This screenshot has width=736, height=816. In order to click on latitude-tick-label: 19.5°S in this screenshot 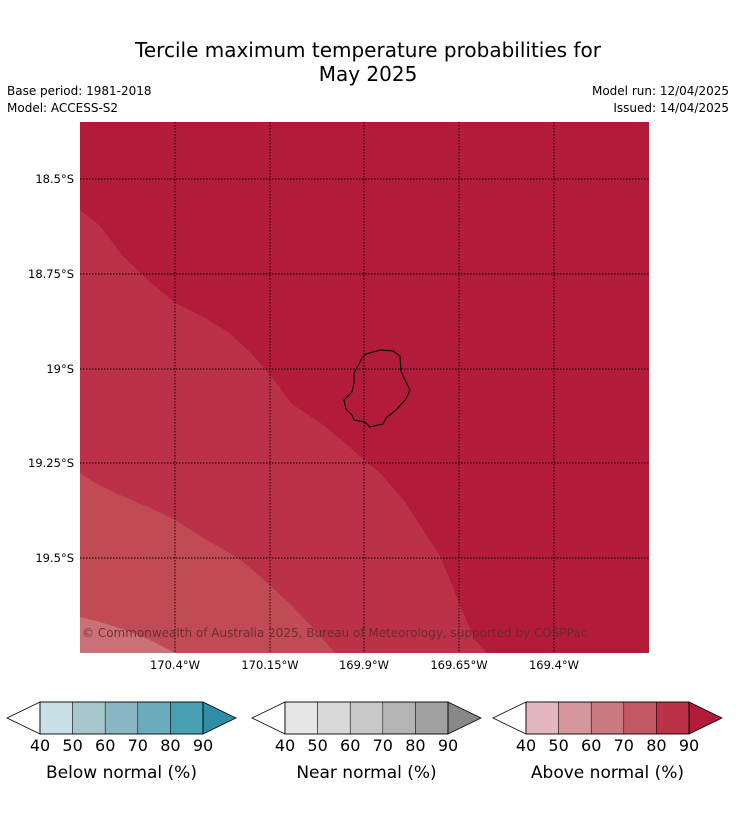, I will do `click(54, 558)`.